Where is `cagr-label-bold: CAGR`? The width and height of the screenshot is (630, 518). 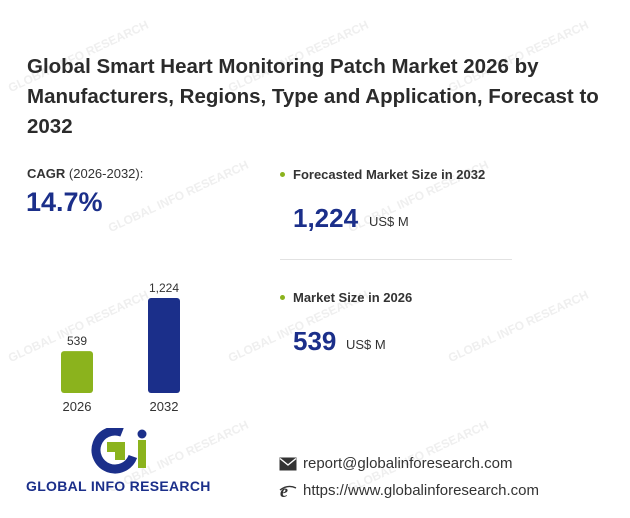
cagr-label-bold: CAGR is located at coordinates (46, 173).